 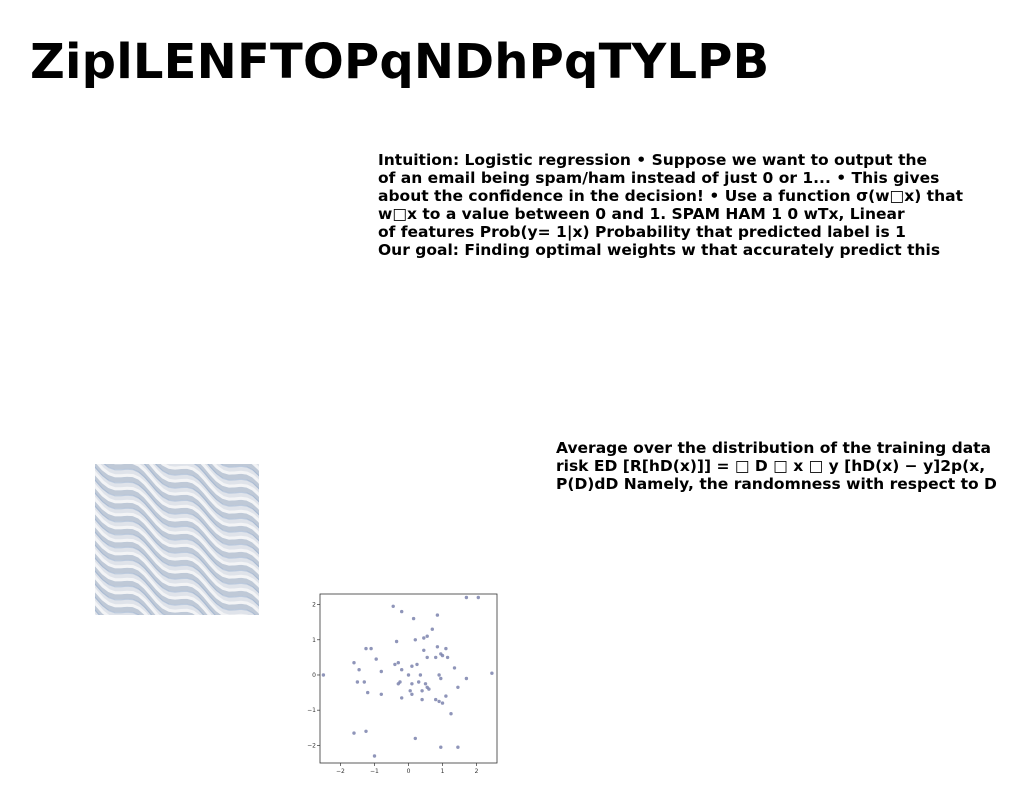 What do you see at coordinates (311, 710) in the screenshot?
I see `y-tick-label: −1` at bounding box center [311, 710].